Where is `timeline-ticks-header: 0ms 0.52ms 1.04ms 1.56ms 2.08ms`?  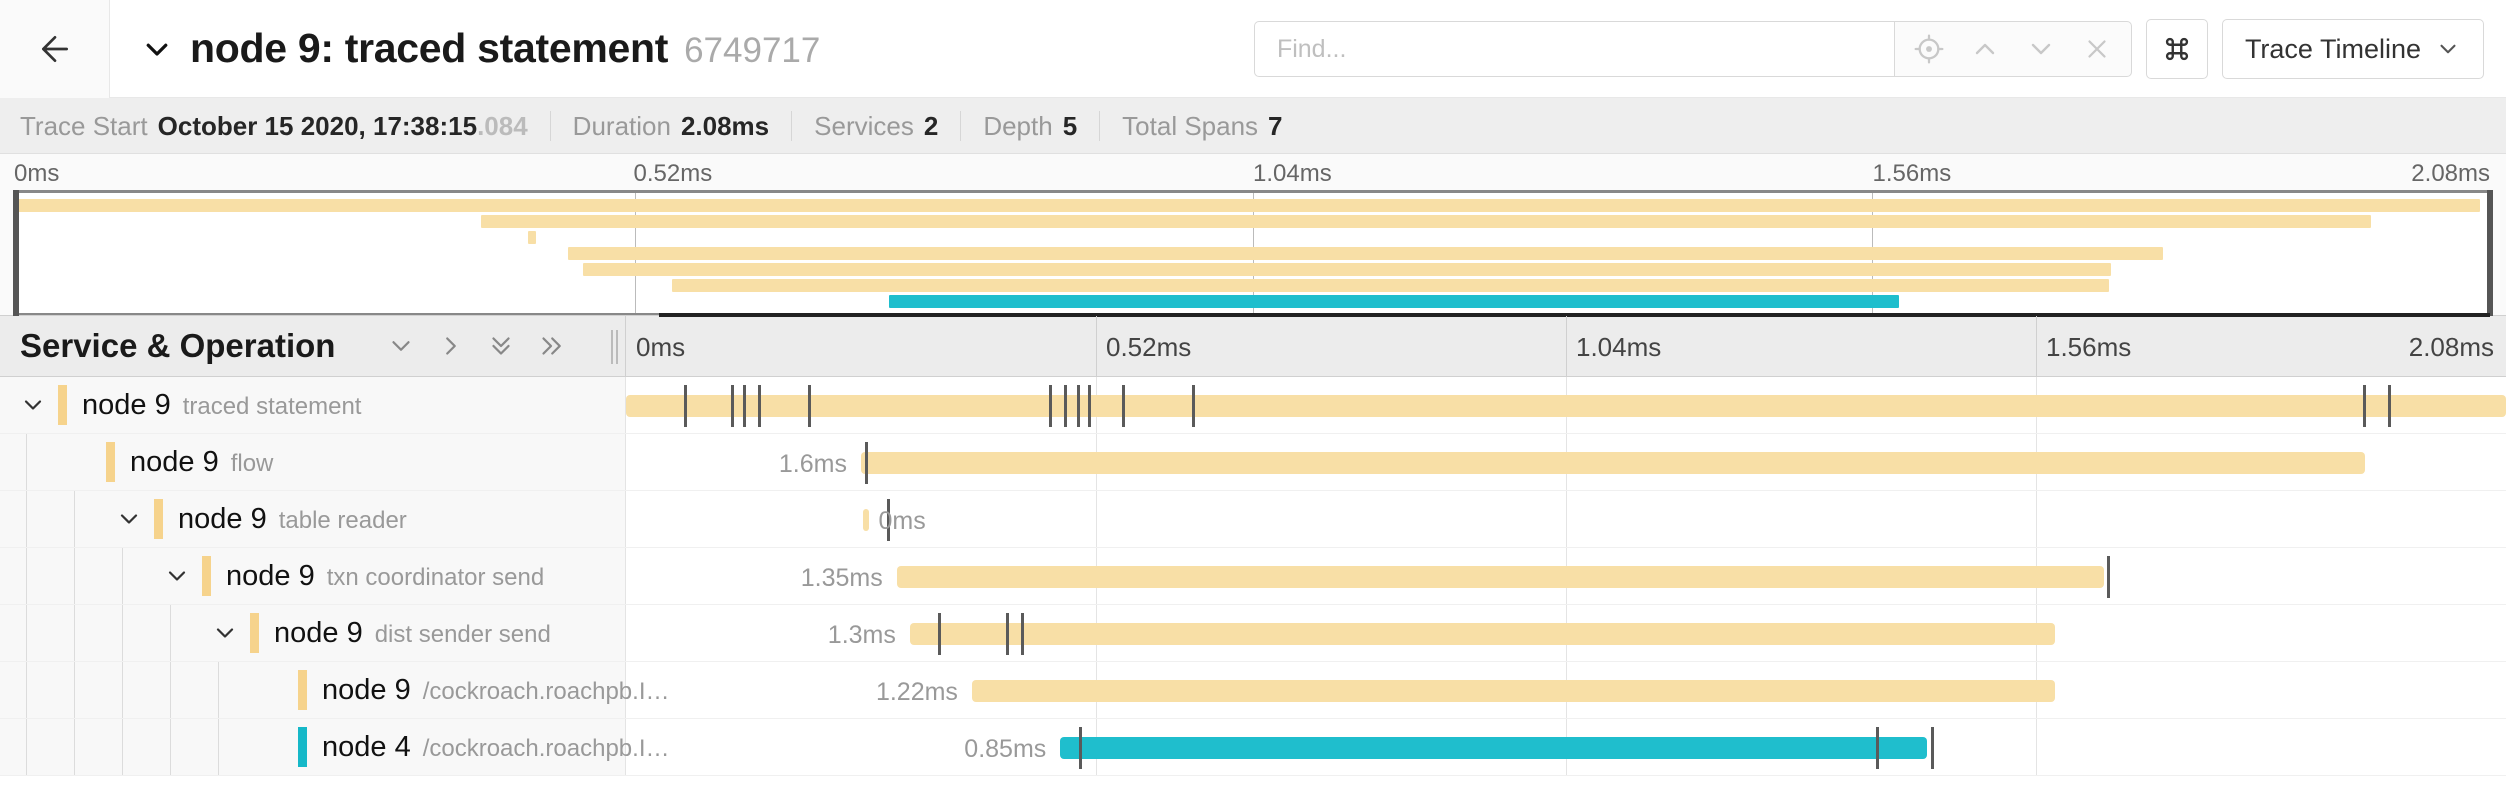 timeline-ticks-header: 0ms 0.52ms 1.04ms 1.56ms 2.08ms is located at coordinates (1566, 346).